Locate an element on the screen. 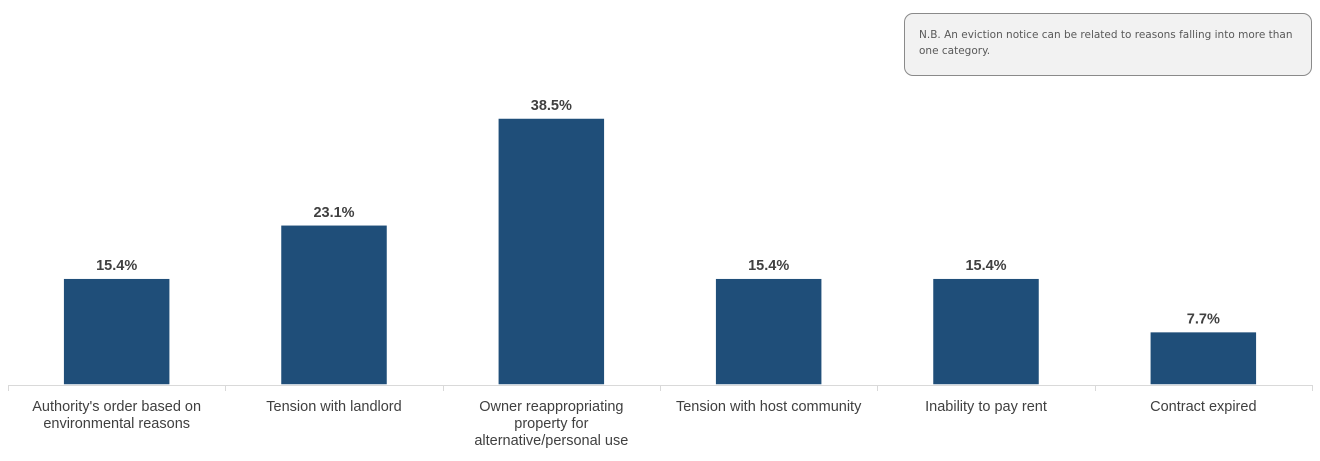 Image resolution: width=1320 pixels, height=461 pixels. category-label-line: Tension with landlord is located at coordinates (333, 407).